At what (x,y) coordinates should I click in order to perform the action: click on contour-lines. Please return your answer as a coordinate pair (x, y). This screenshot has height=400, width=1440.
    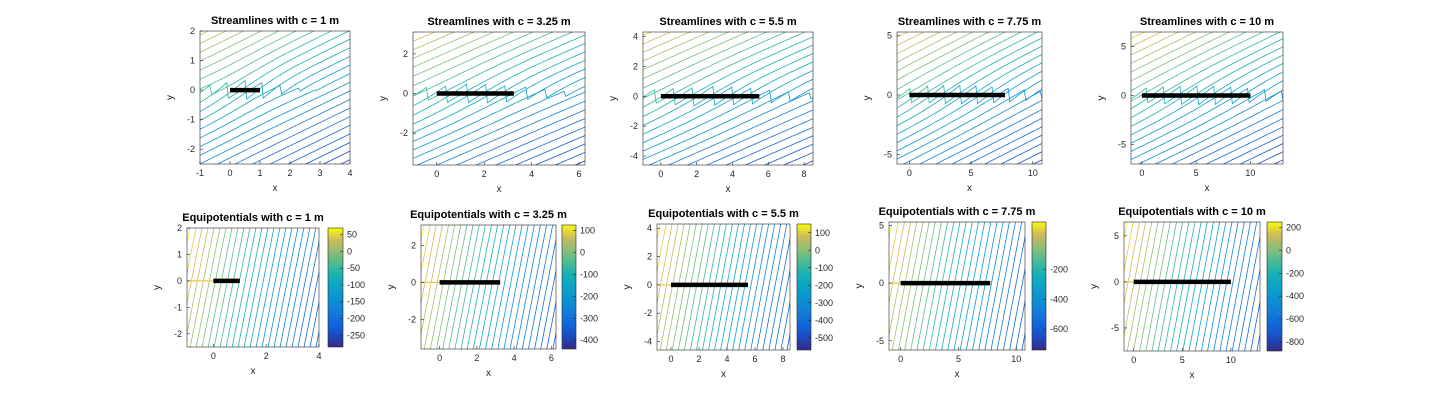
    Looking at the image, I should click on (499, 98).